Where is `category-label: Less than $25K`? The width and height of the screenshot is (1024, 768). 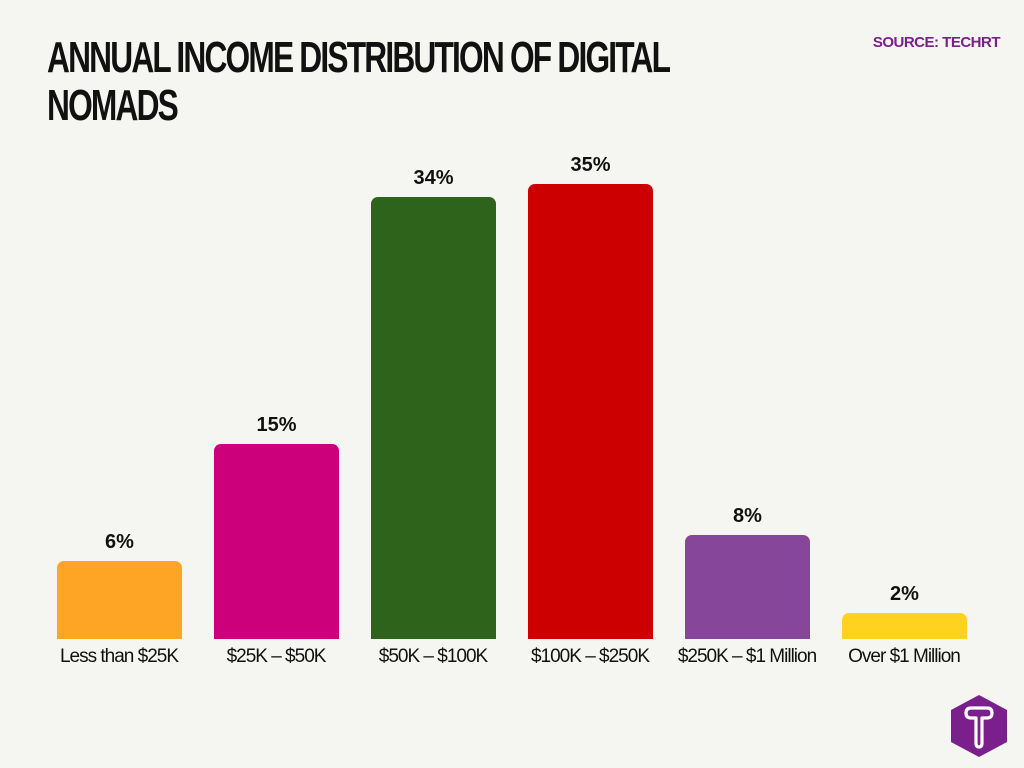
category-label: Less than $25K is located at coordinates (119, 656).